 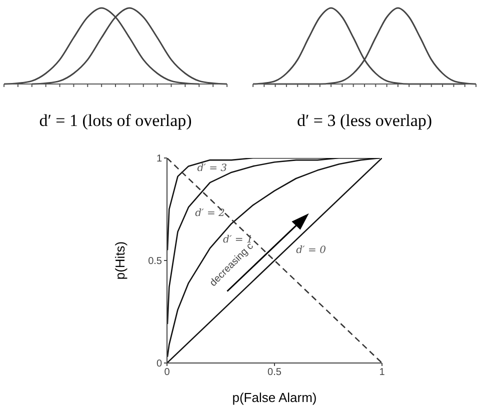 I want to click on x-axis-title: d′ = 3 (less overlap), so click(x=364, y=120).